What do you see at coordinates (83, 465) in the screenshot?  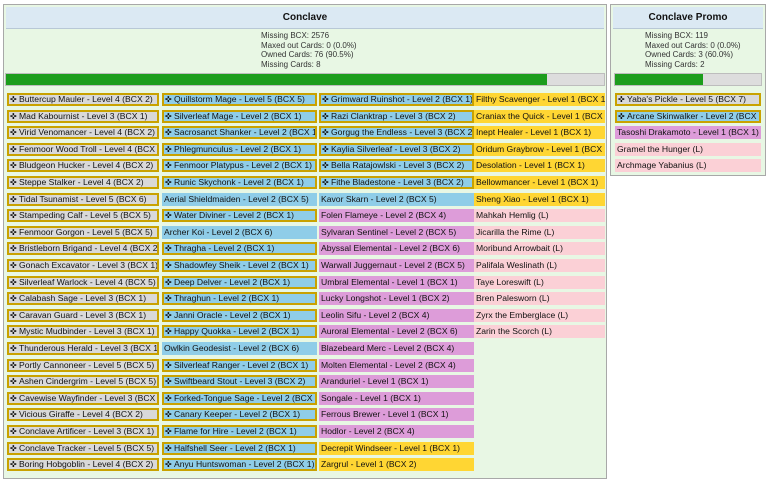 I see `card-item: ✜ Boring Hobgoblin - Level 4 (BCX 2)` at bounding box center [83, 465].